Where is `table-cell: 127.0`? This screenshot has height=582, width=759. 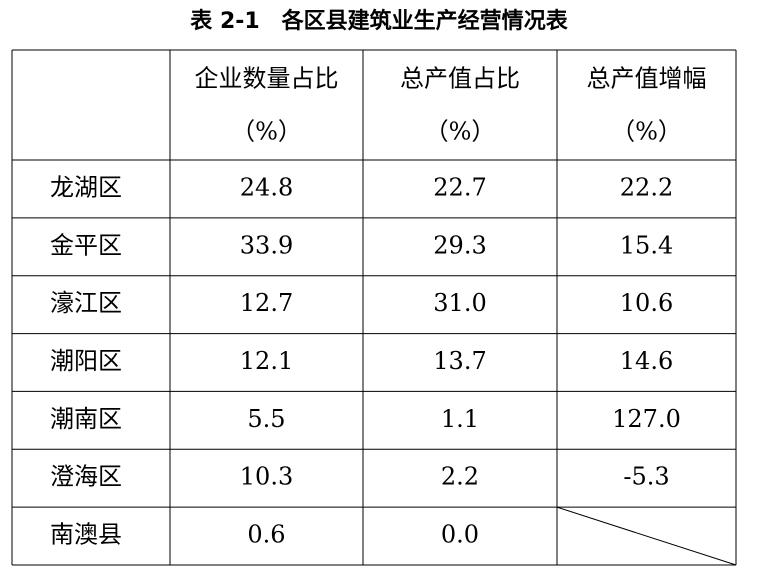
table-cell: 127.0 is located at coordinates (646, 419).